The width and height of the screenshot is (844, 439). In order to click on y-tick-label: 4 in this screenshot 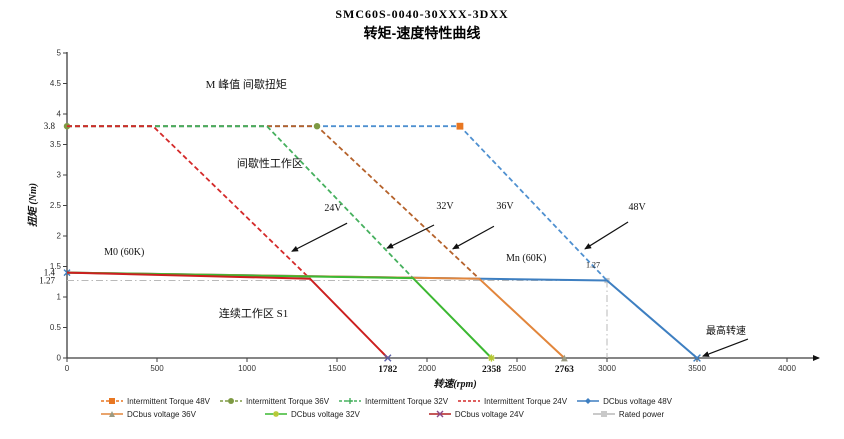, I will do `click(59, 114)`.